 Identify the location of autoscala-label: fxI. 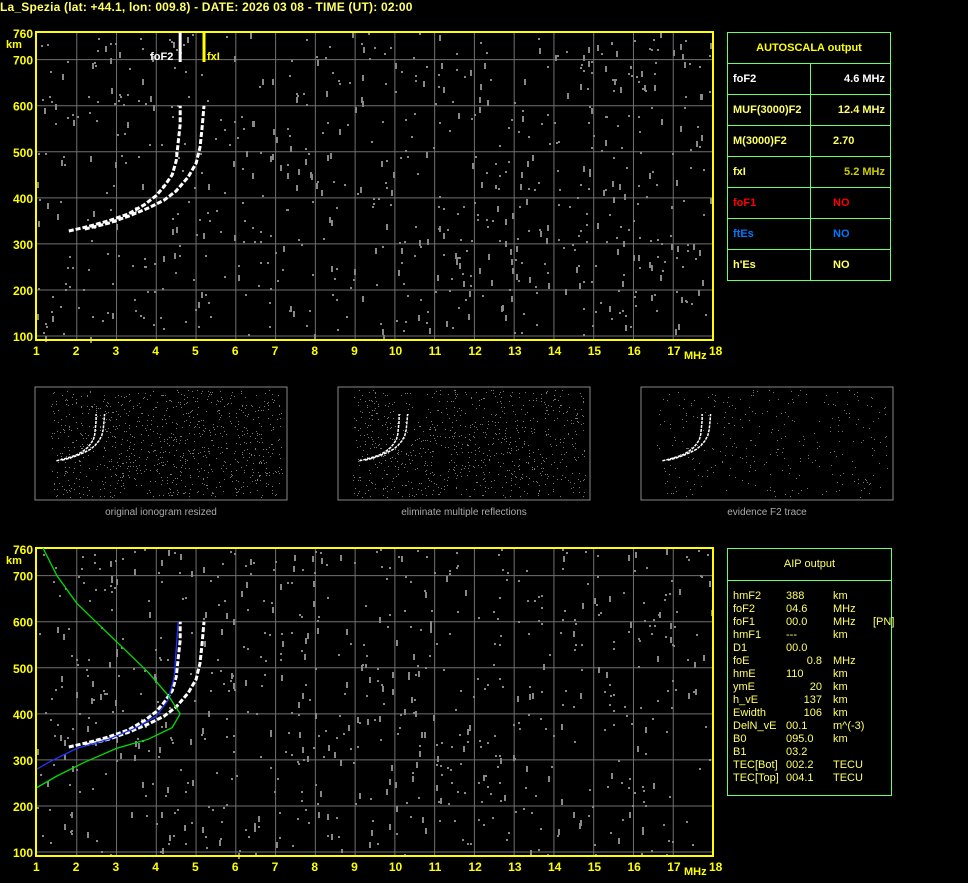
(769, 172).